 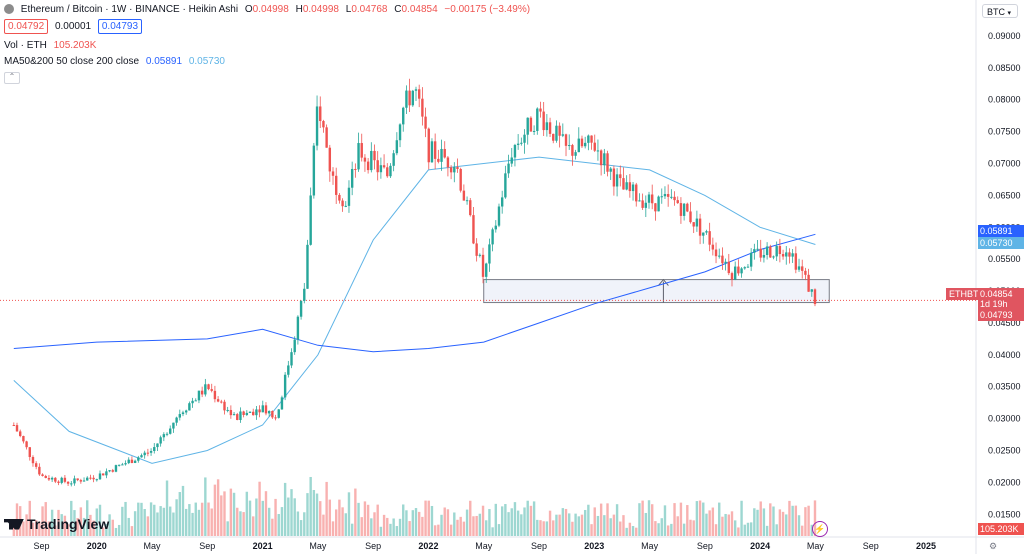 What do you see at coordinates (12, 78) in the screenshot?
I see `collapse-legend-button: ⌃` at bounding box center [12, 78].